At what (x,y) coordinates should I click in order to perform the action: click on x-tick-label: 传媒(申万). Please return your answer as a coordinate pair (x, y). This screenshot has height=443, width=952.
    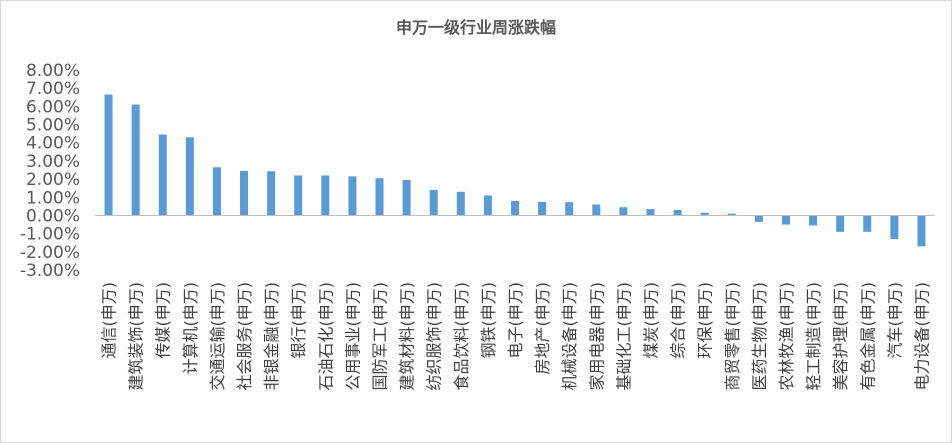
    Looking at the image, I should click on (163, 320).